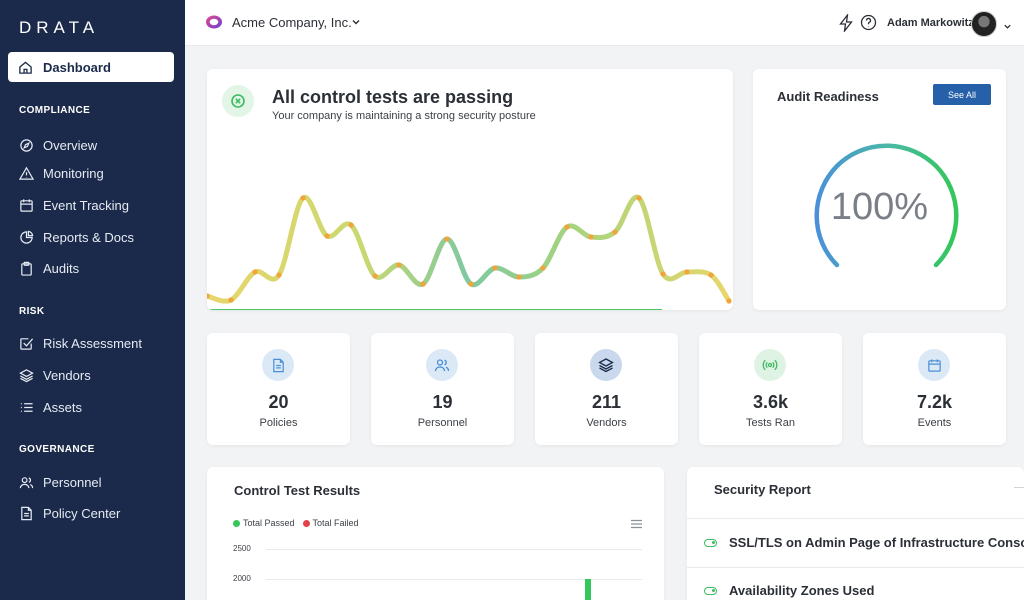 The height and width of the screenshot is (600, 1024). I want to click on sidebar-item-vendors: Vendors, so click(54, 375).